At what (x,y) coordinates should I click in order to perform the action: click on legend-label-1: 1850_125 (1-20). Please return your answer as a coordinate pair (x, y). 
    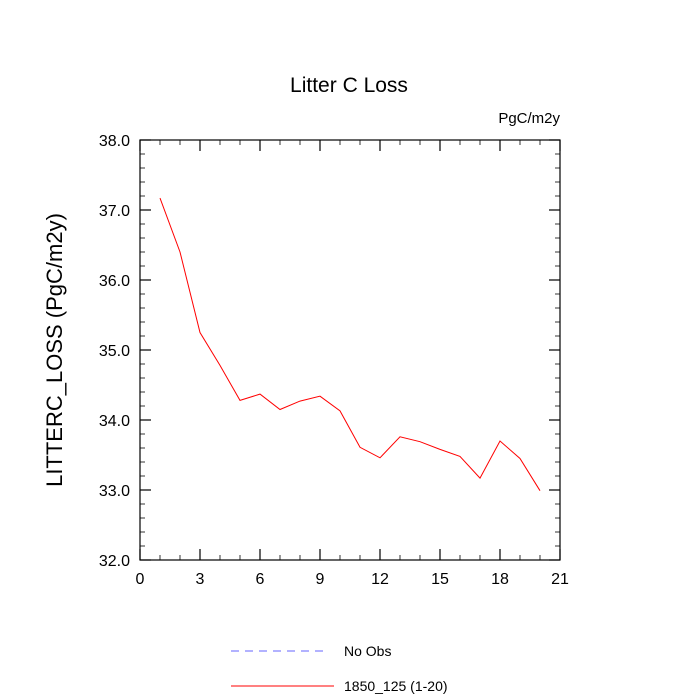
    Looking at the image, I should click on (396, 686).